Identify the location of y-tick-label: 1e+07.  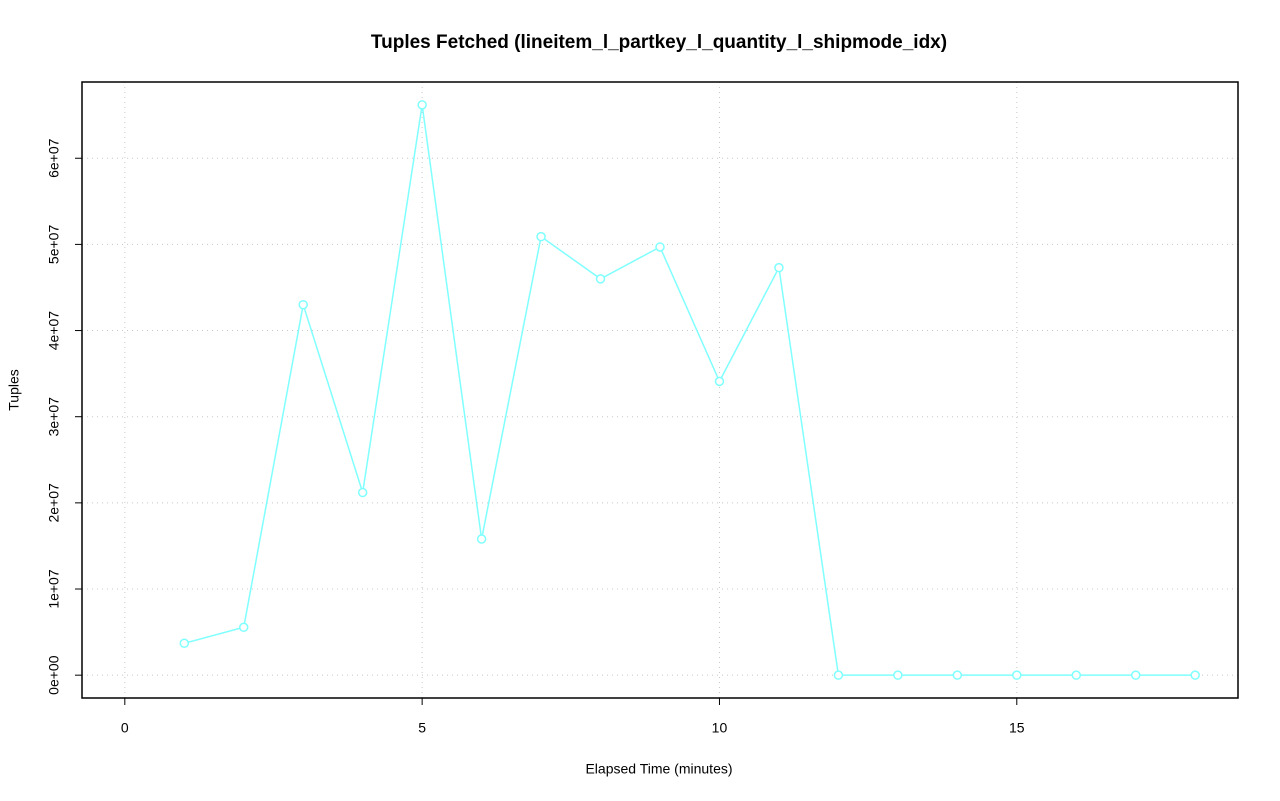
(54, 589).